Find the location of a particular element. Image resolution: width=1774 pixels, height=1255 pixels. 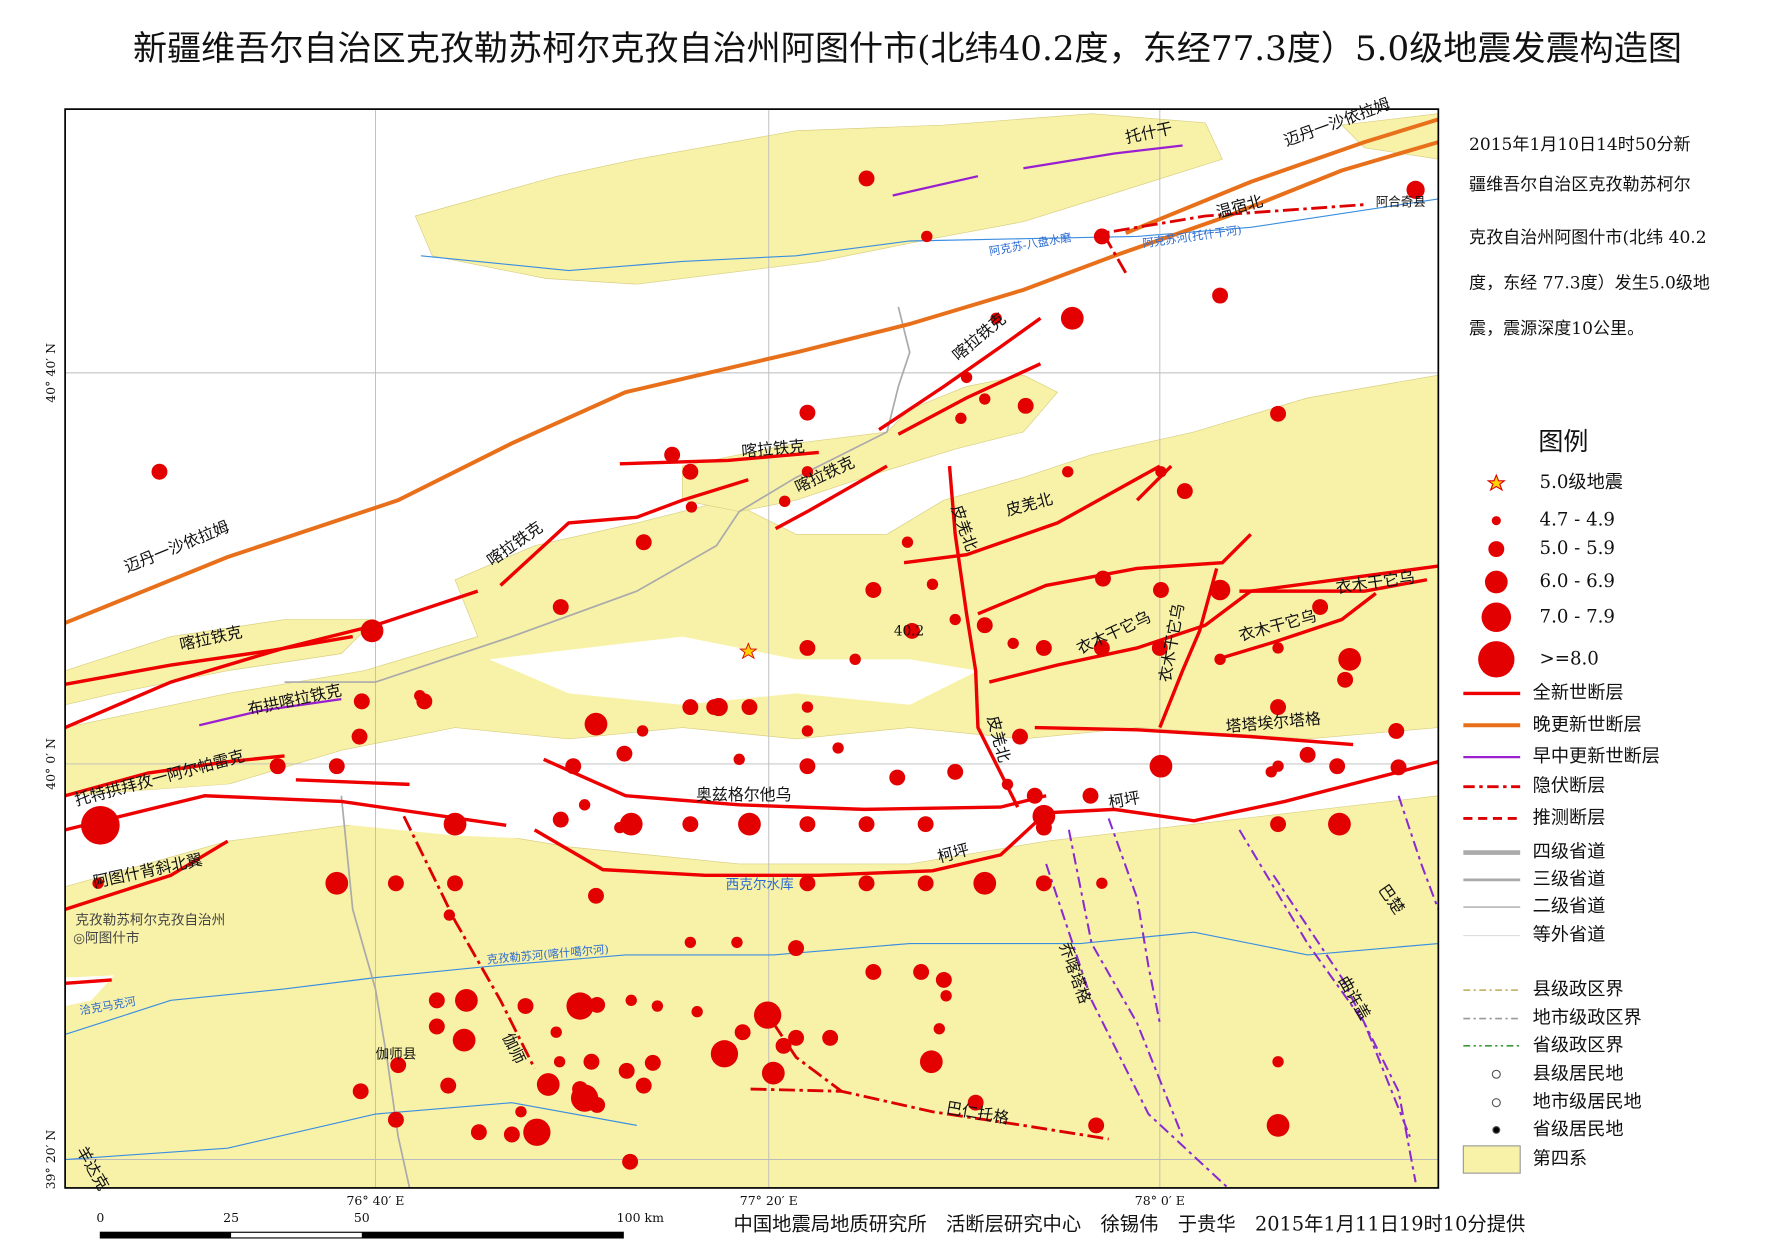

legend-label: 早中更新世断层 is located at coordinates (1596, 756).